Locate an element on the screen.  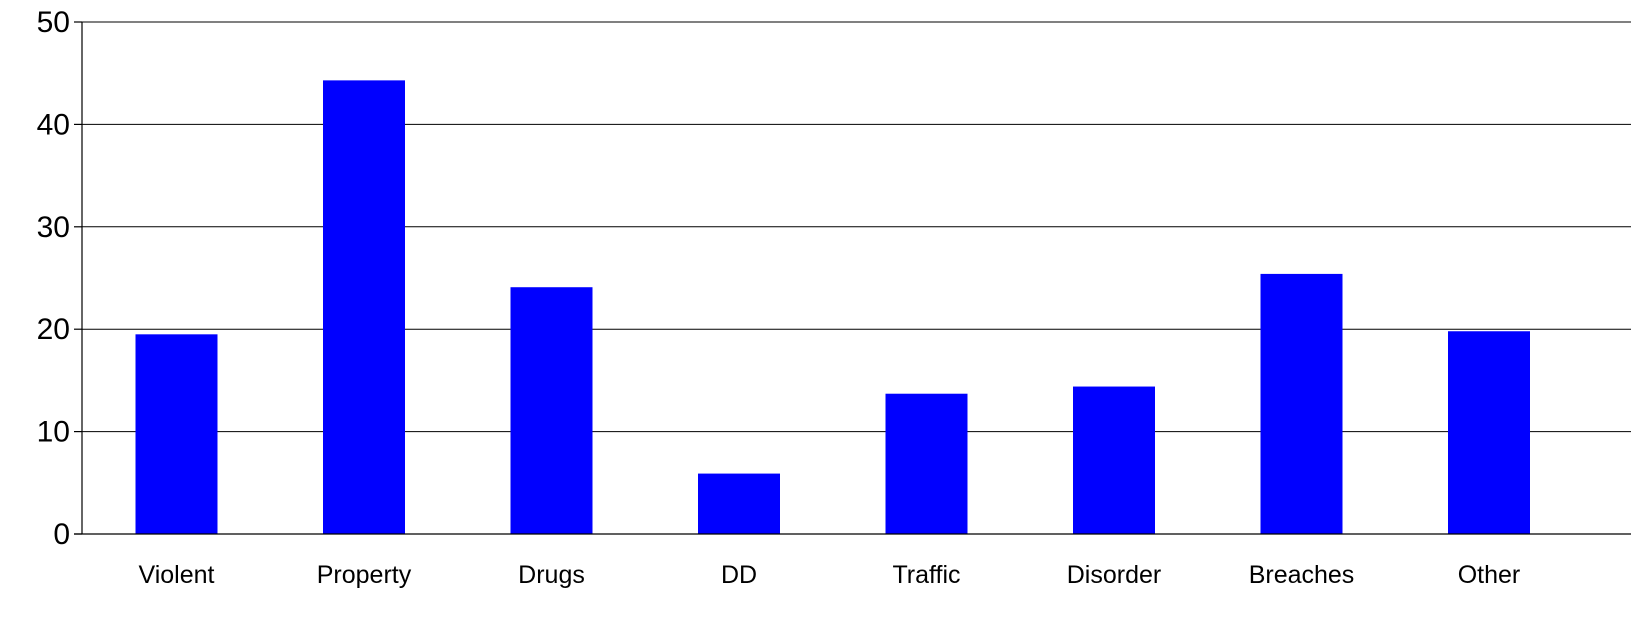
bar-drugs is located at coordinates (551, 410).